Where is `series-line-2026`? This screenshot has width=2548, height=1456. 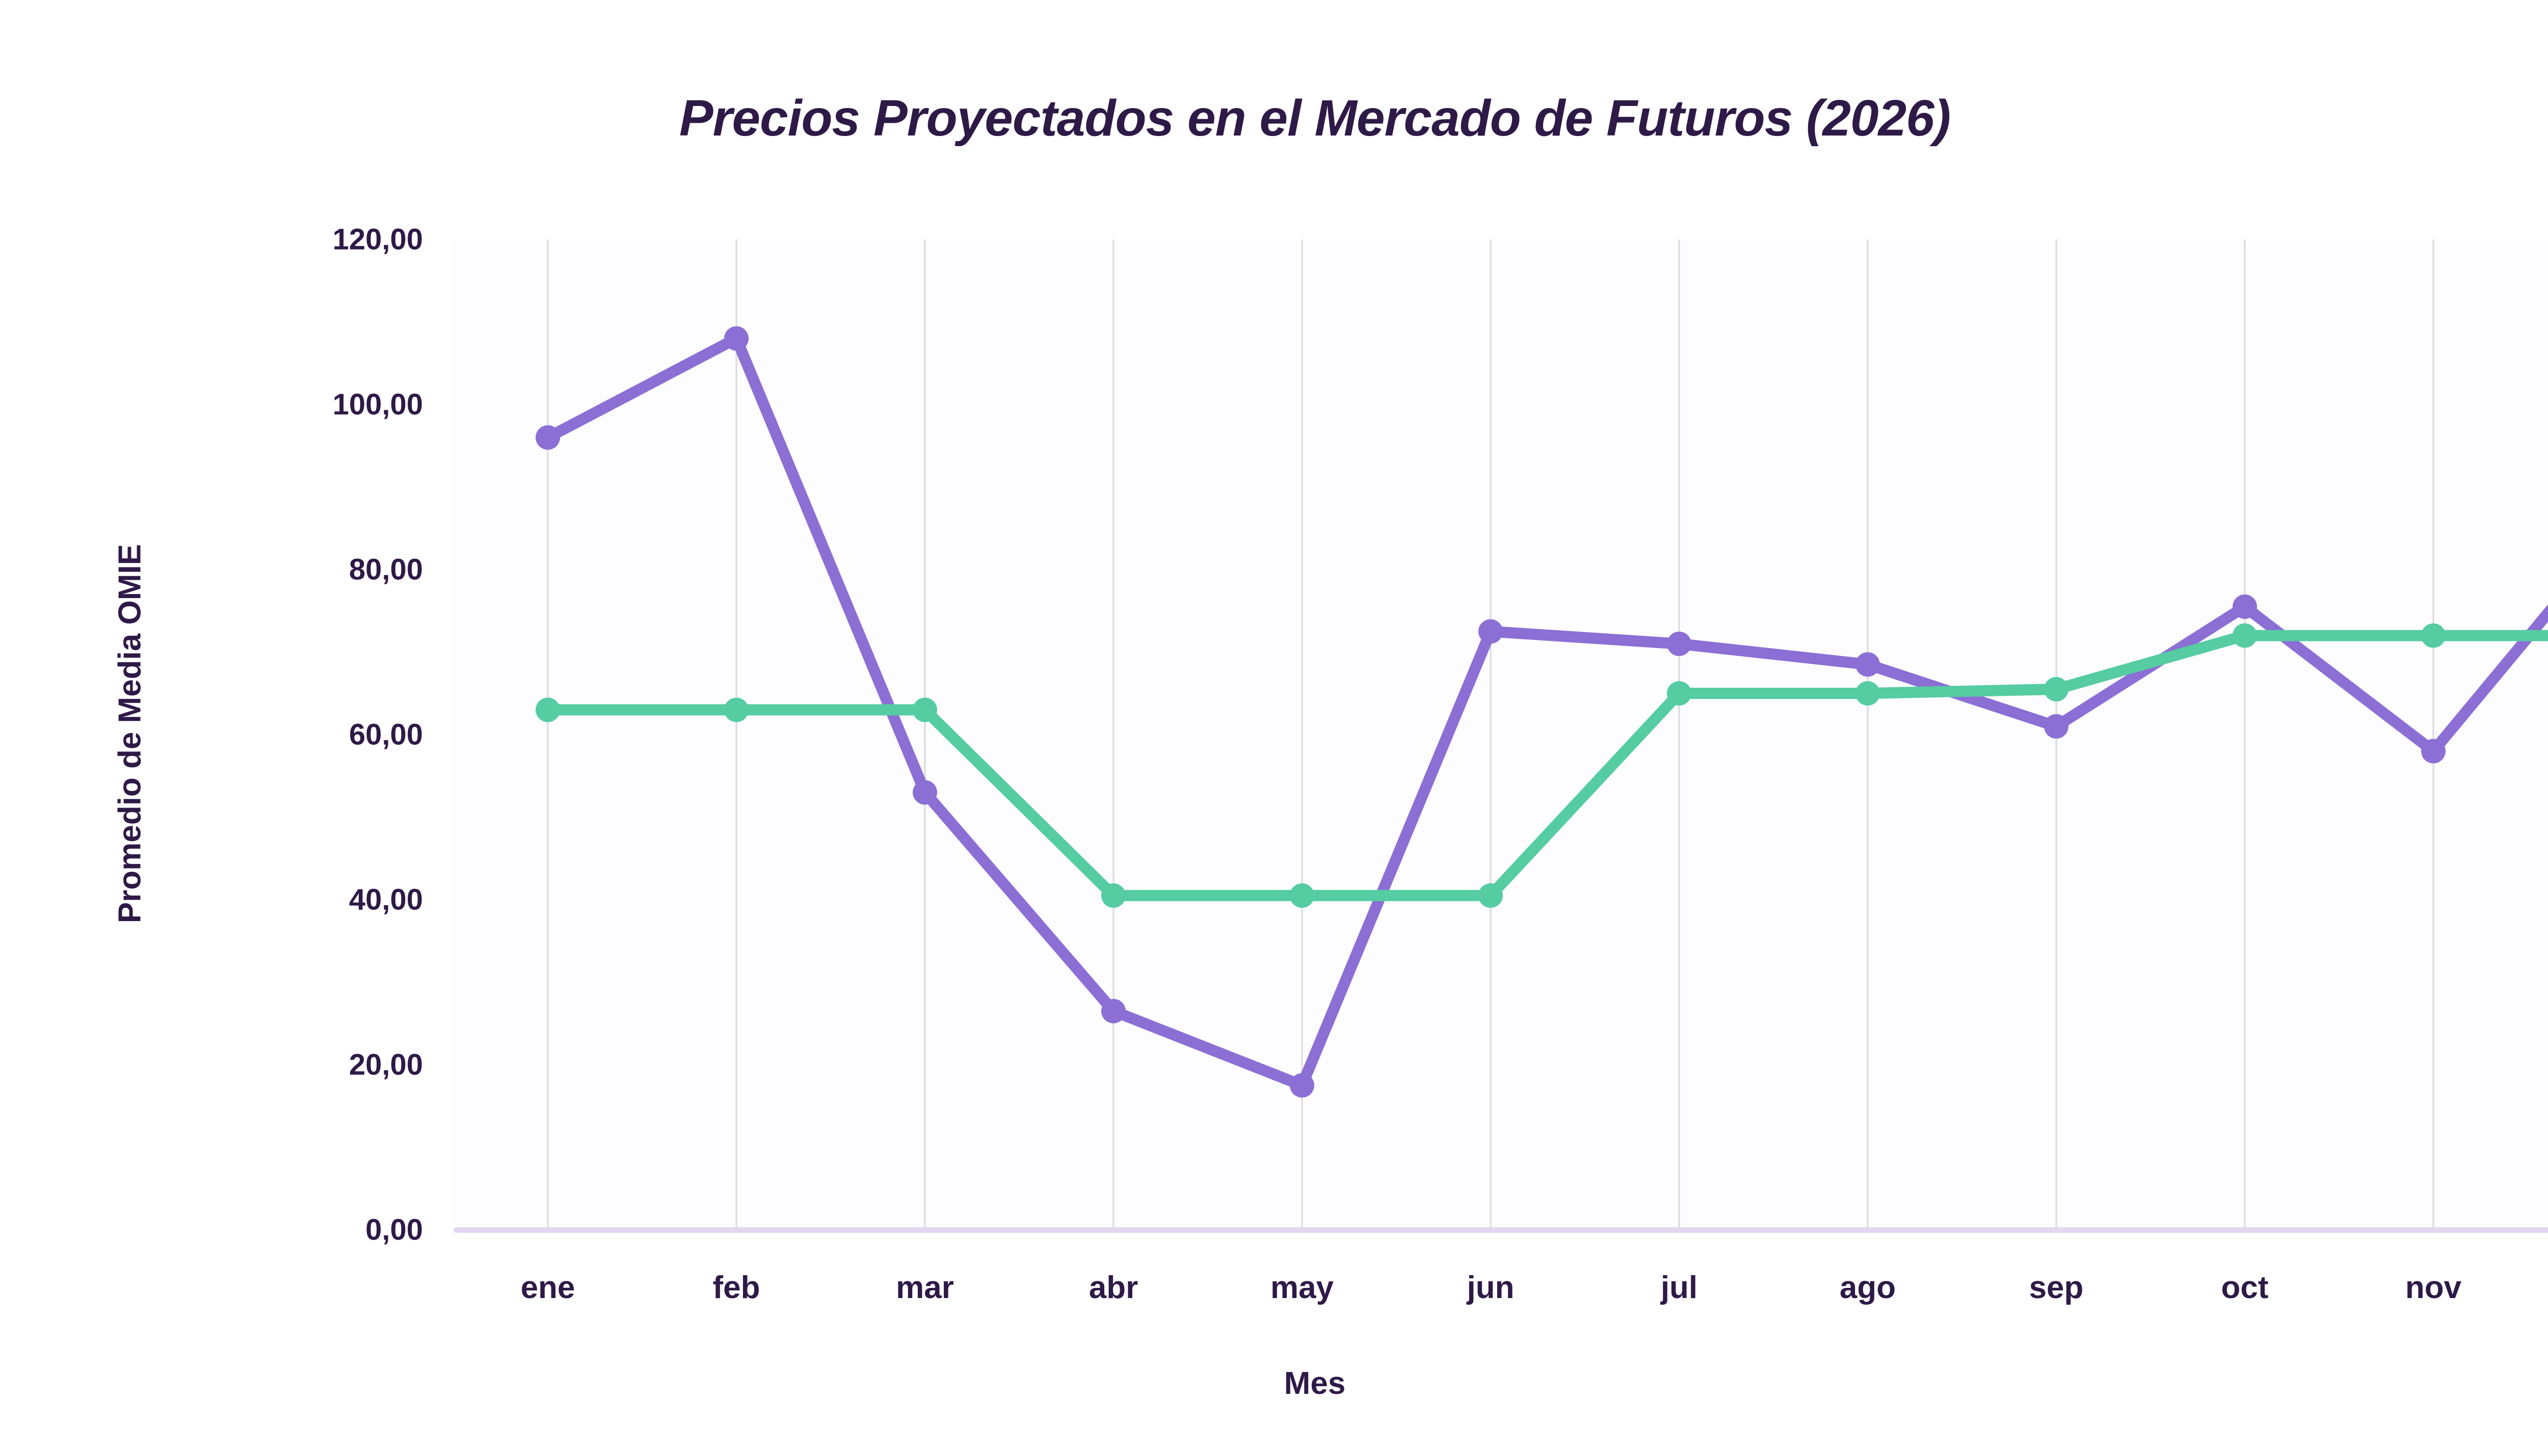 series-line-2026 is located at coordinates (1545, 766).